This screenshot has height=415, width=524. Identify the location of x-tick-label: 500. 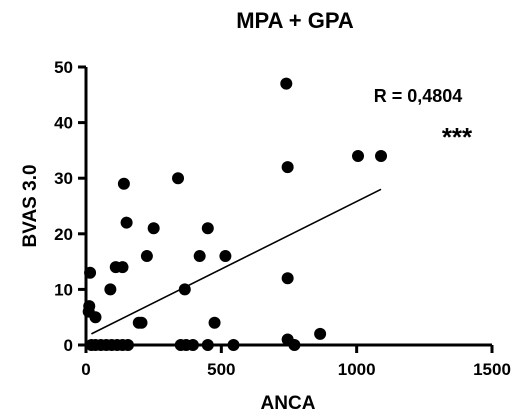
(221, 369).